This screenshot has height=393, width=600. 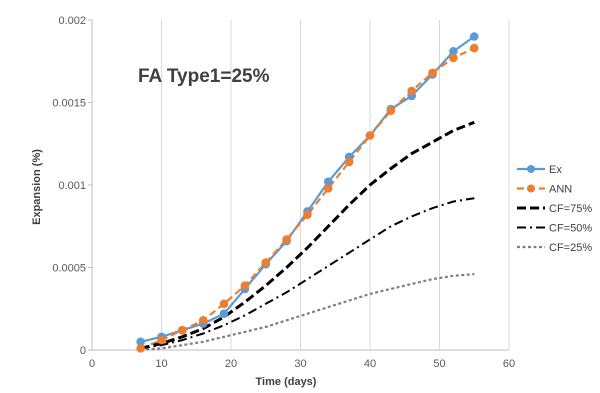 What do you see at coordinates (69, 104) in the screenshot?
I see `y-tick-label: 0.0015` at bounding box center [69, 104].